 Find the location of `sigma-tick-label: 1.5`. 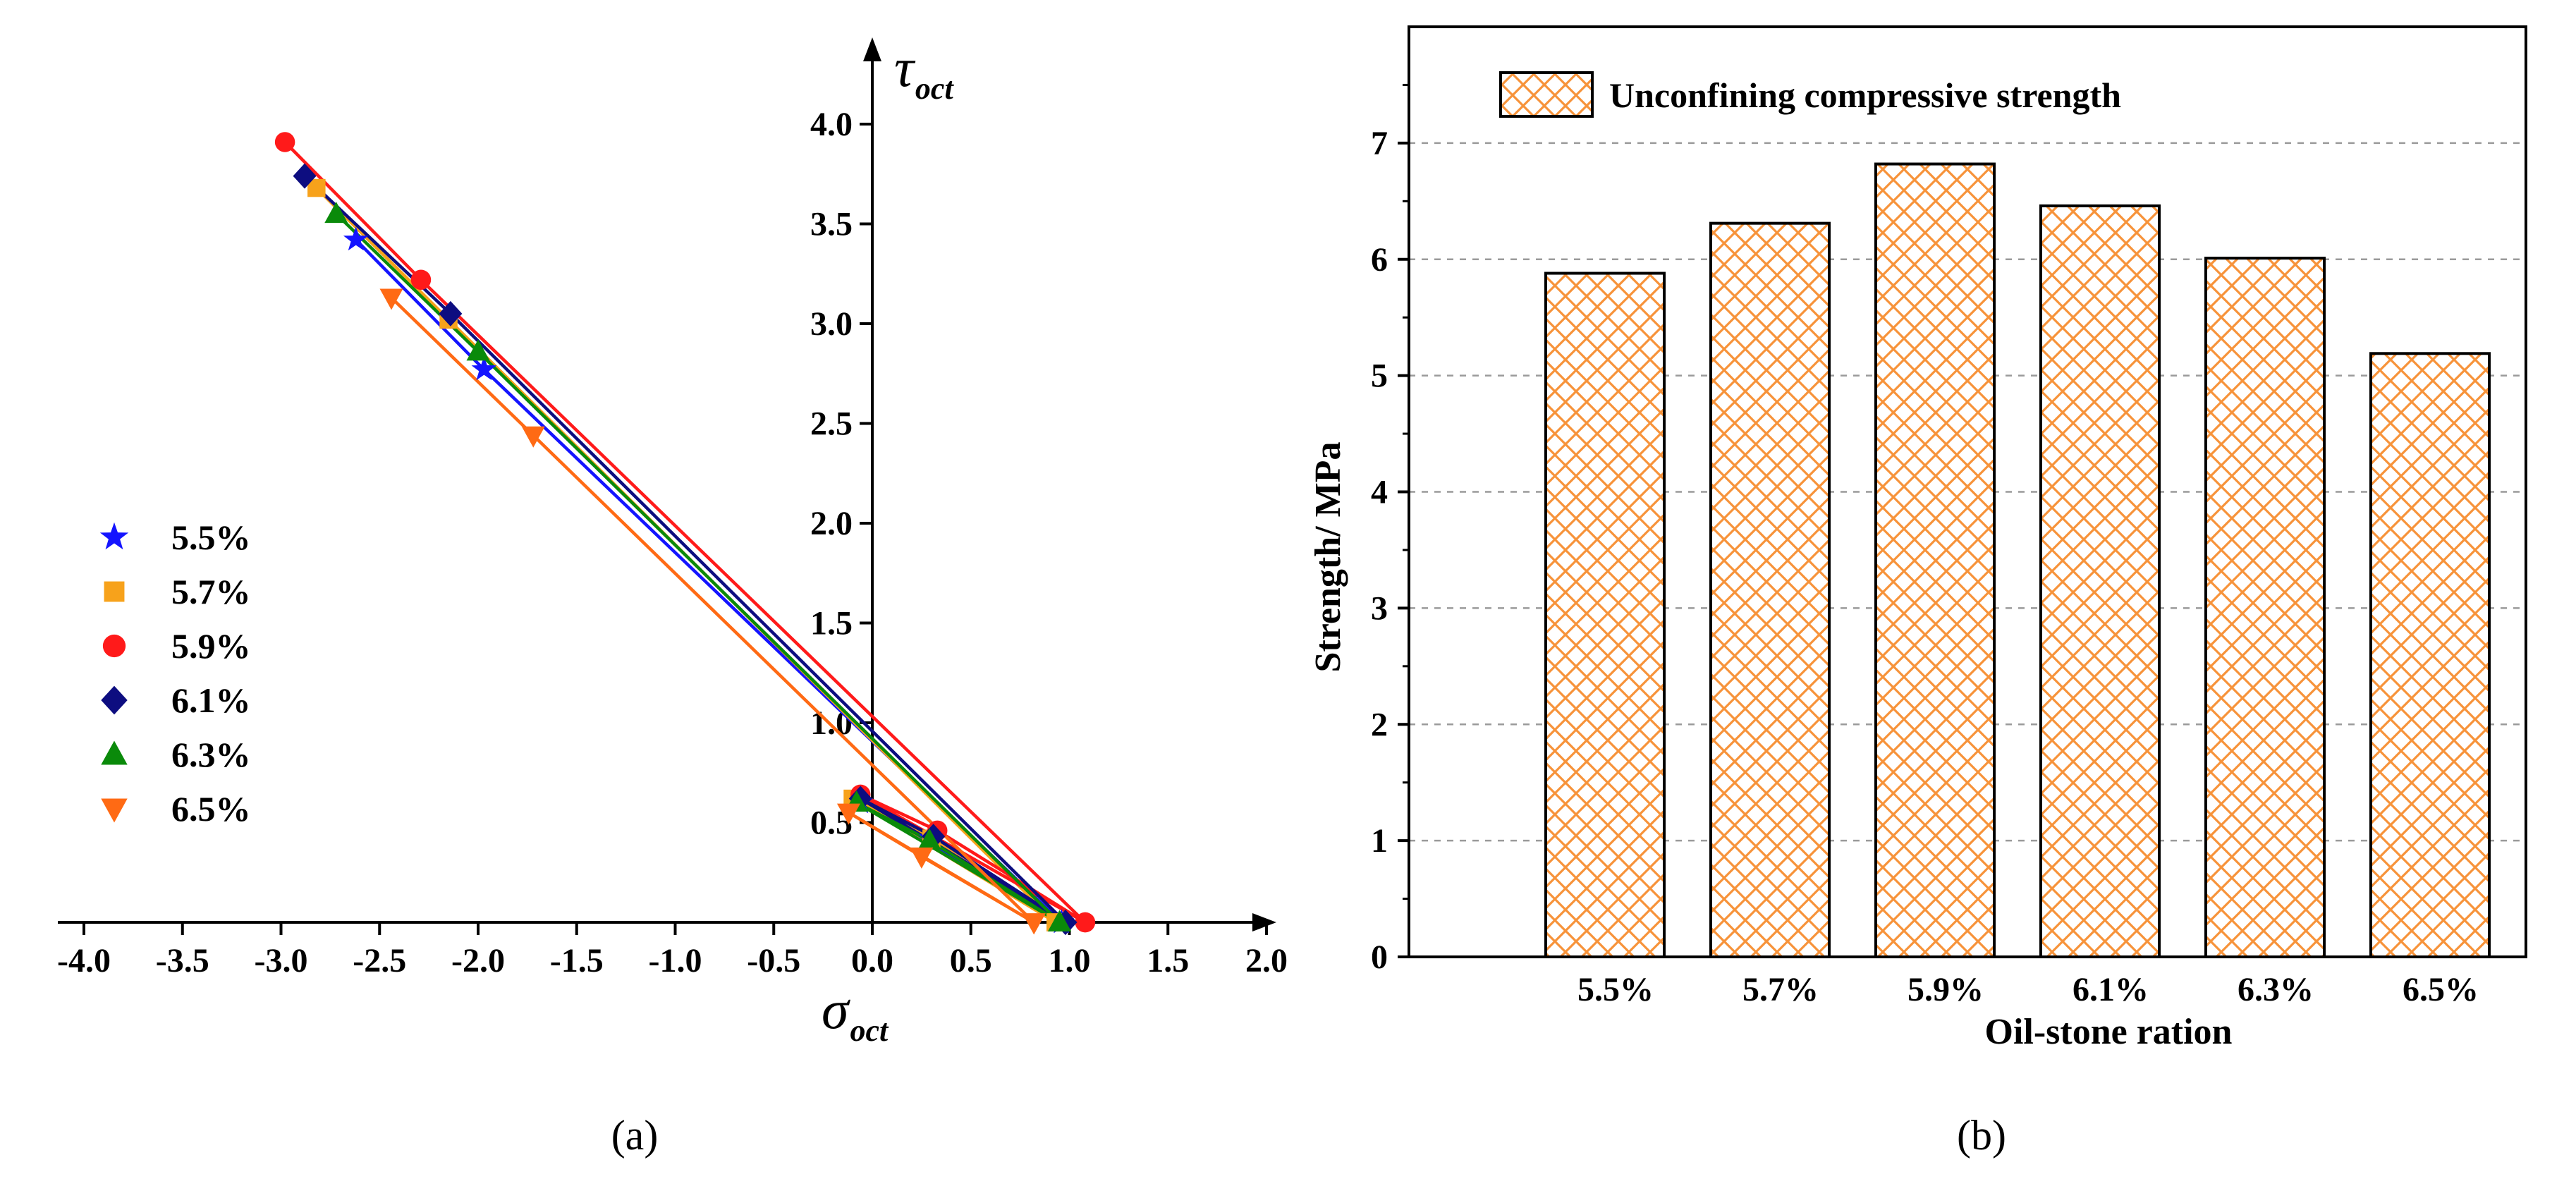

sigma-tick-label: 1.5 is located at coordinates (1168, 960).